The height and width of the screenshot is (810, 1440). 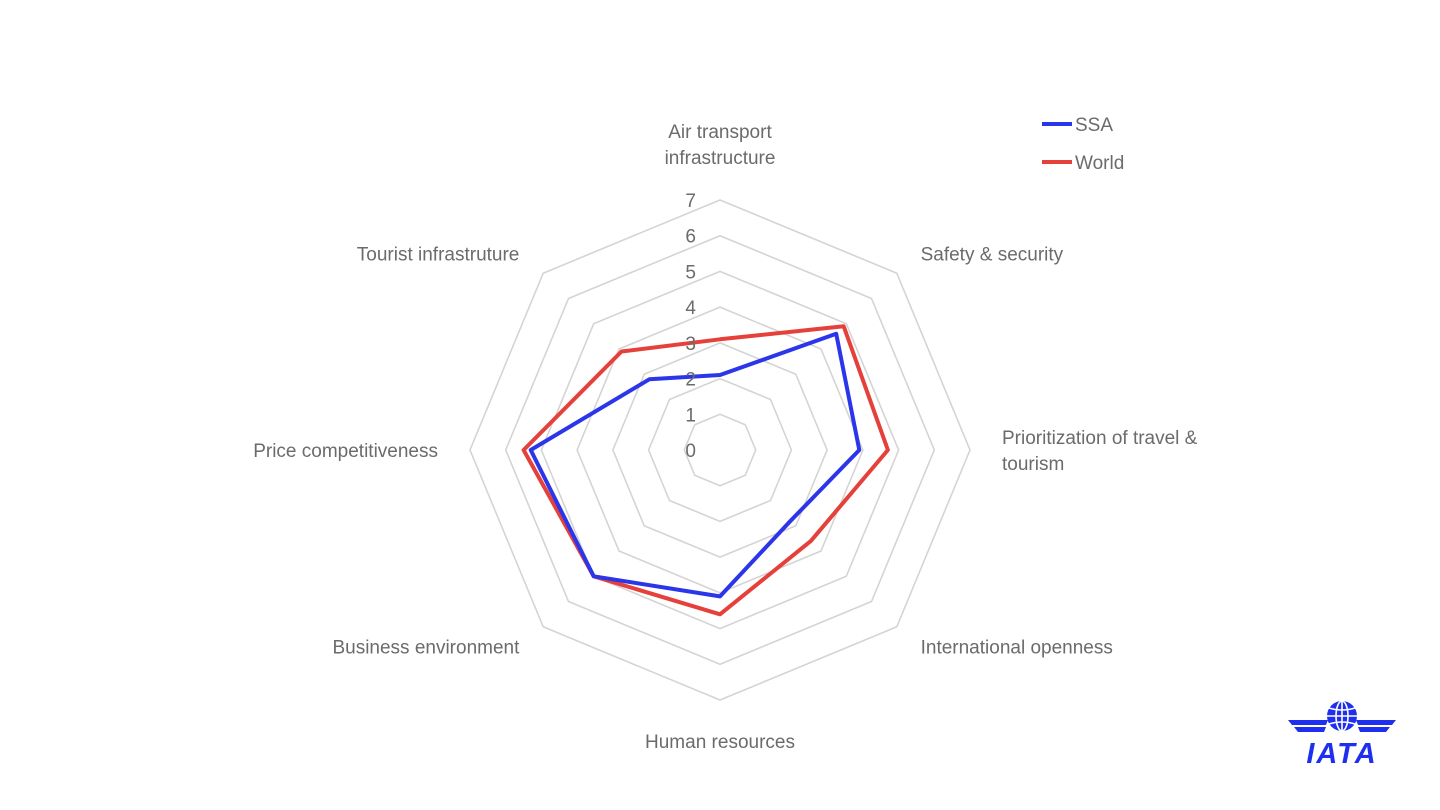 I want to click on iata-logo-text: IATA, so click(x=1342, y=754).